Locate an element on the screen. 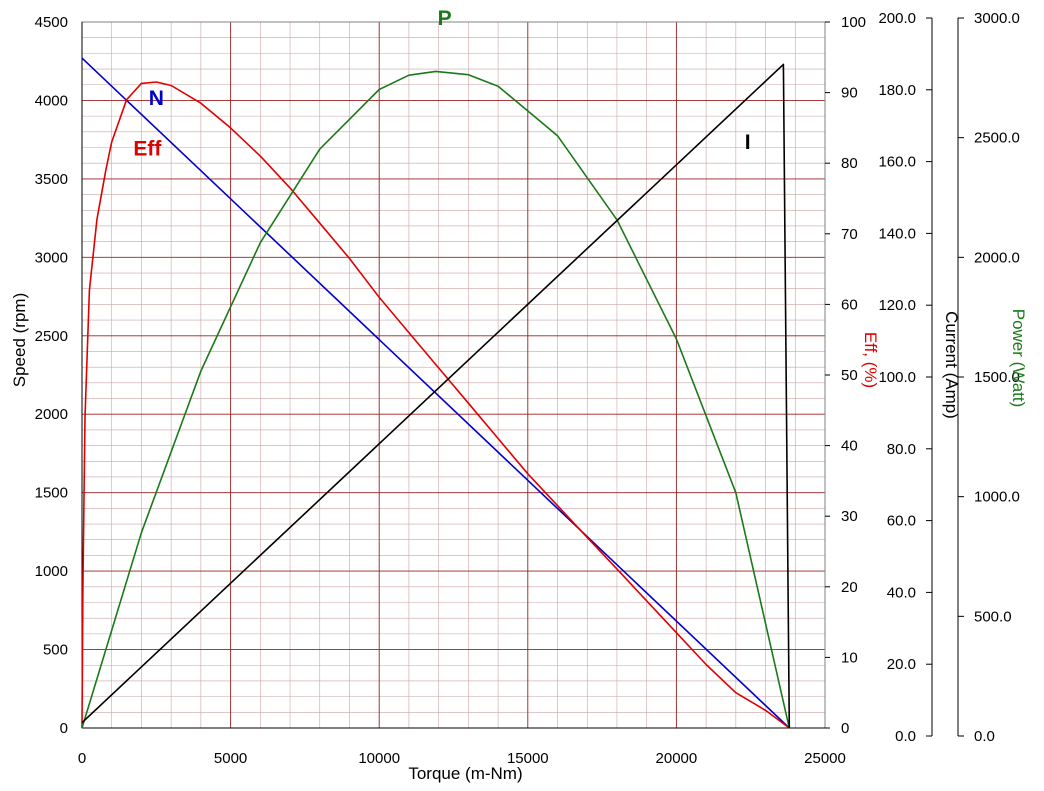 The height and width of the screenshot is (791, 1044). x-tick-label: 10000 is located at coordinates (379, 758).